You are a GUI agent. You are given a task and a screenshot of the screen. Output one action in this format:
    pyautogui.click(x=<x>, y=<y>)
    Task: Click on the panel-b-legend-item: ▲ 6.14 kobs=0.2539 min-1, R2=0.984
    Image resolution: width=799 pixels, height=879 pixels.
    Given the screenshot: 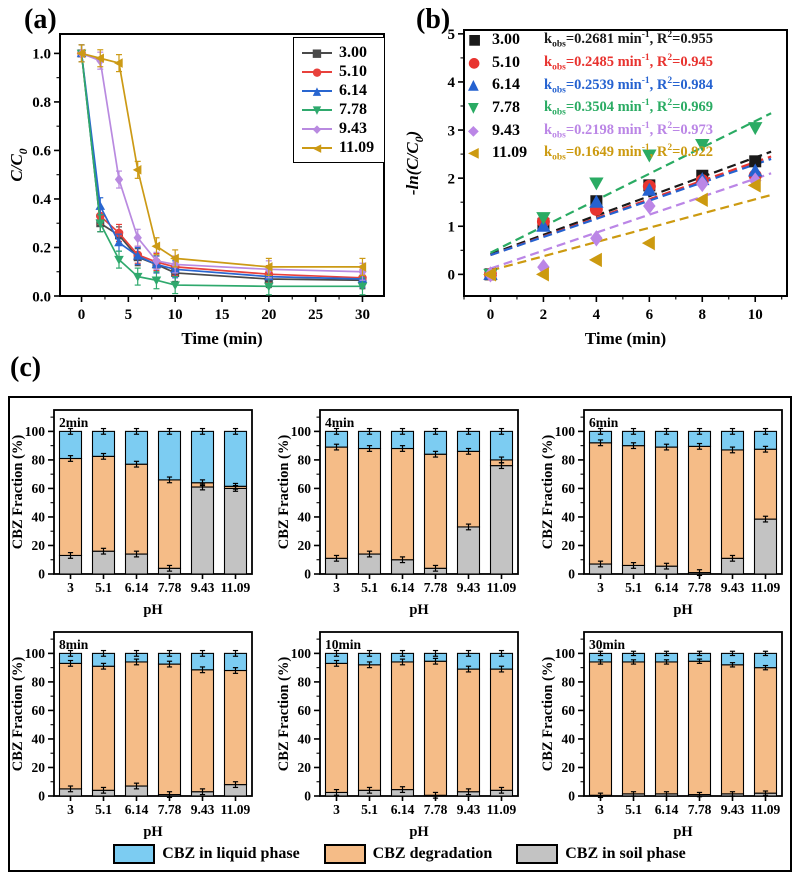 What is the action you would take?
    pyautogui.click(x=590, y=85)
    